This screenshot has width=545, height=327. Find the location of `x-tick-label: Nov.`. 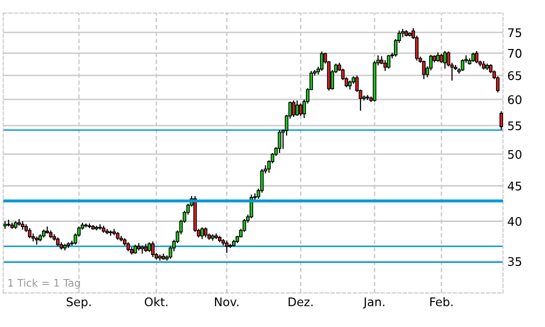

x-tick-label: Nov. is located at coordinates (226, 302).